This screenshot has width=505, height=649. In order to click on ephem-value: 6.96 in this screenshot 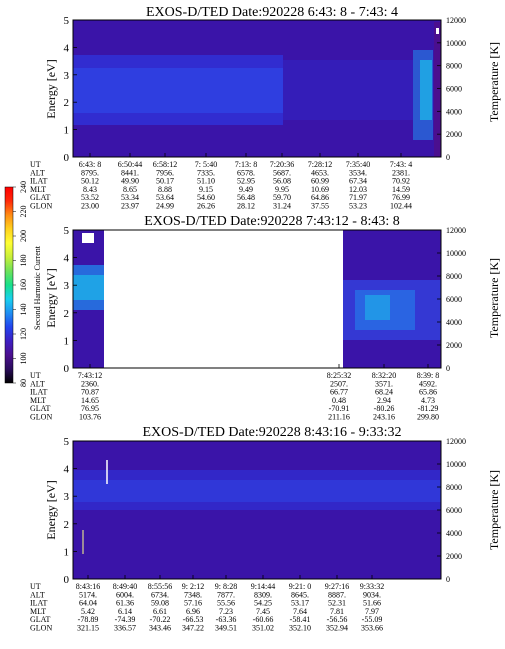, I will do `click(193, 611)`.